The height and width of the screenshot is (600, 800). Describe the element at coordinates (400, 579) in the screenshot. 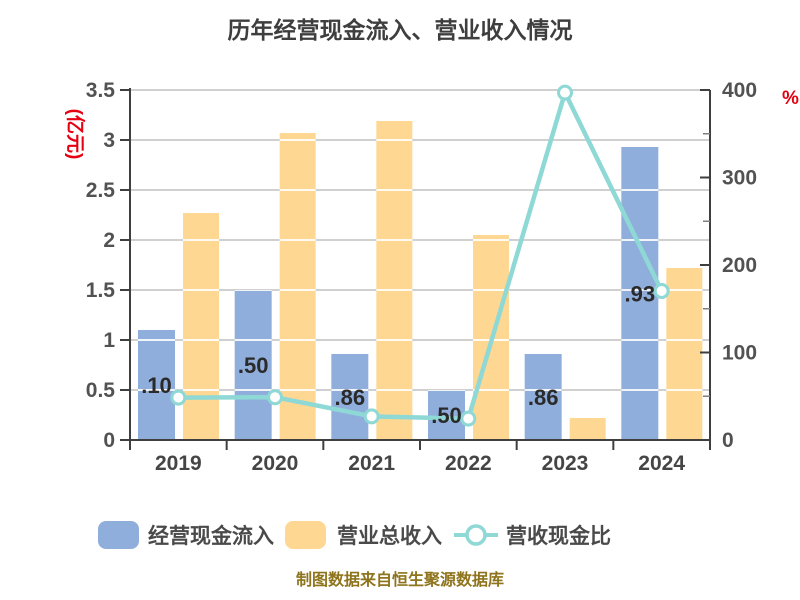

I see `footer-source-note: 制图数据来自恒生聚源数据库` at that location.